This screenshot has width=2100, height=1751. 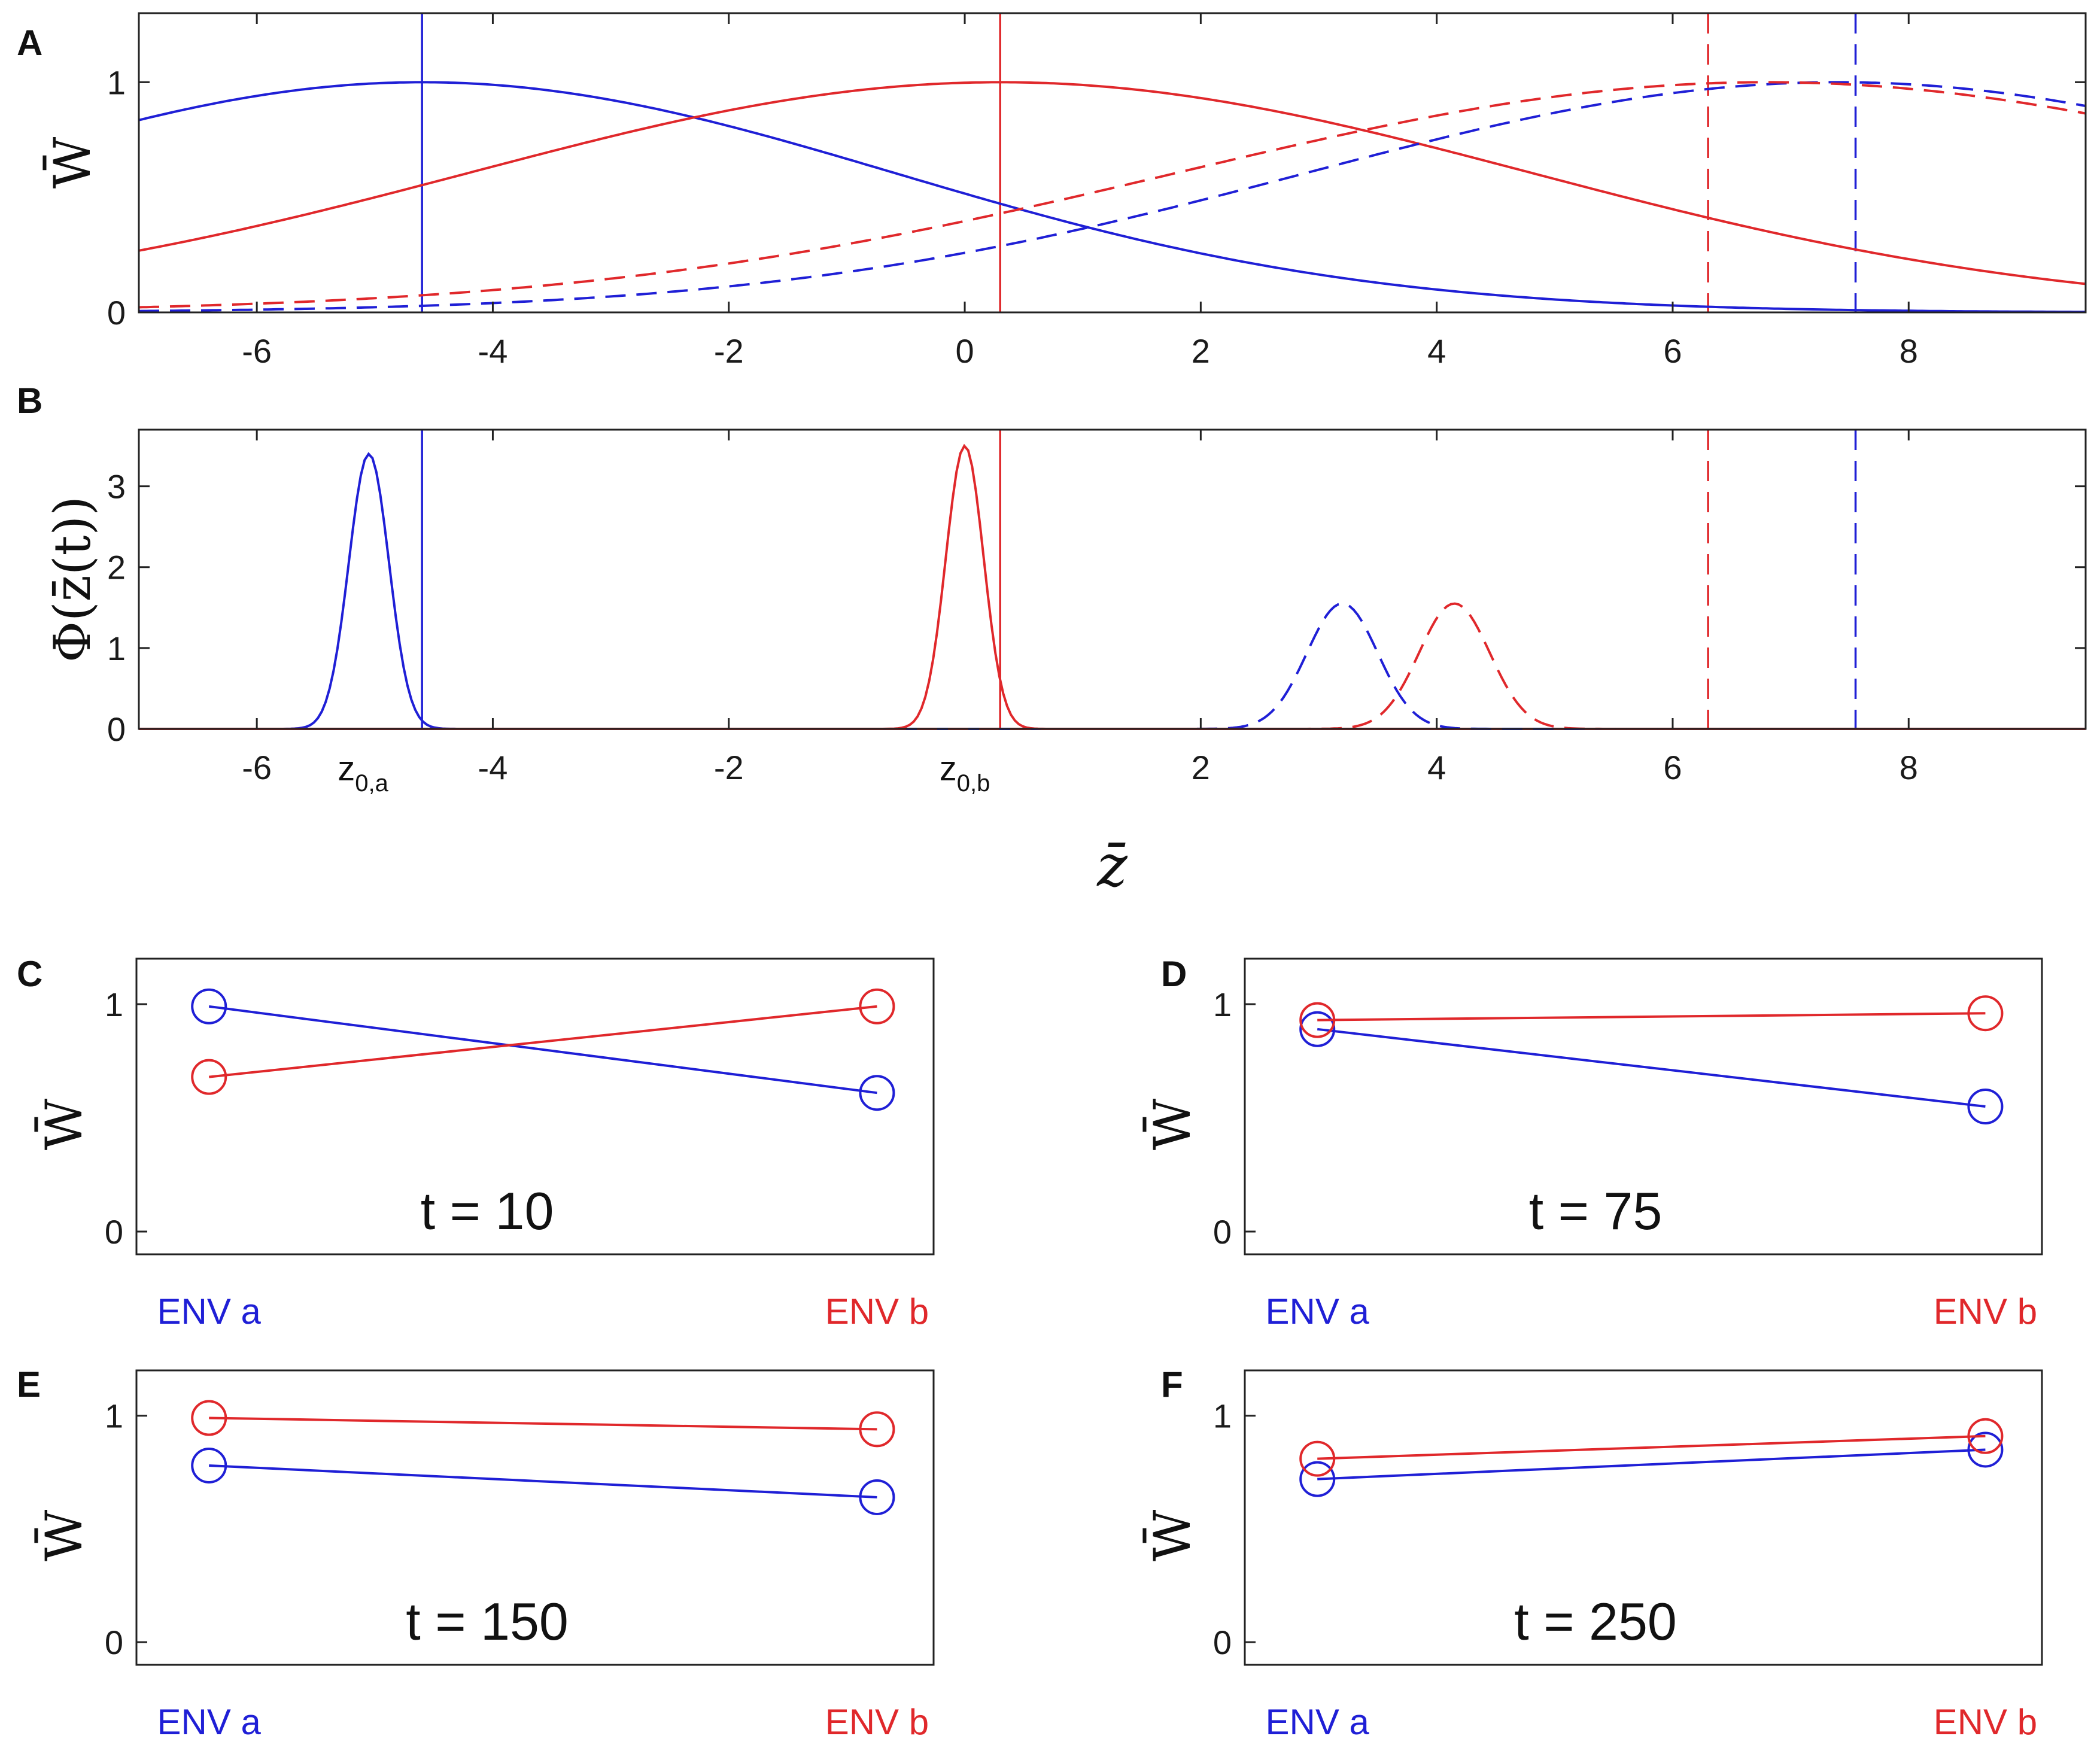 I want to click on panel-b-xtick-label: -2, so click(x=729, y=767).